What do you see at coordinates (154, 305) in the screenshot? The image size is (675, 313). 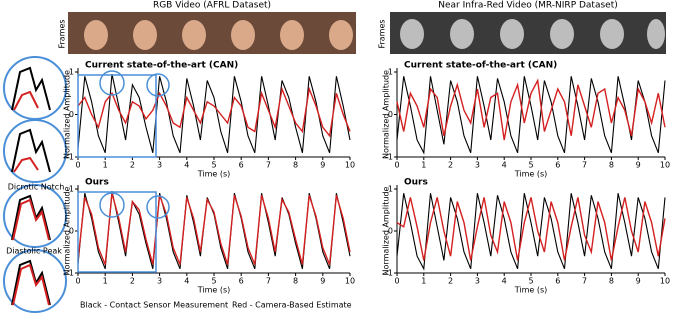 I see `legend-entry: Black - Contact Sensor Measurement` at bounding box center [154, 305].